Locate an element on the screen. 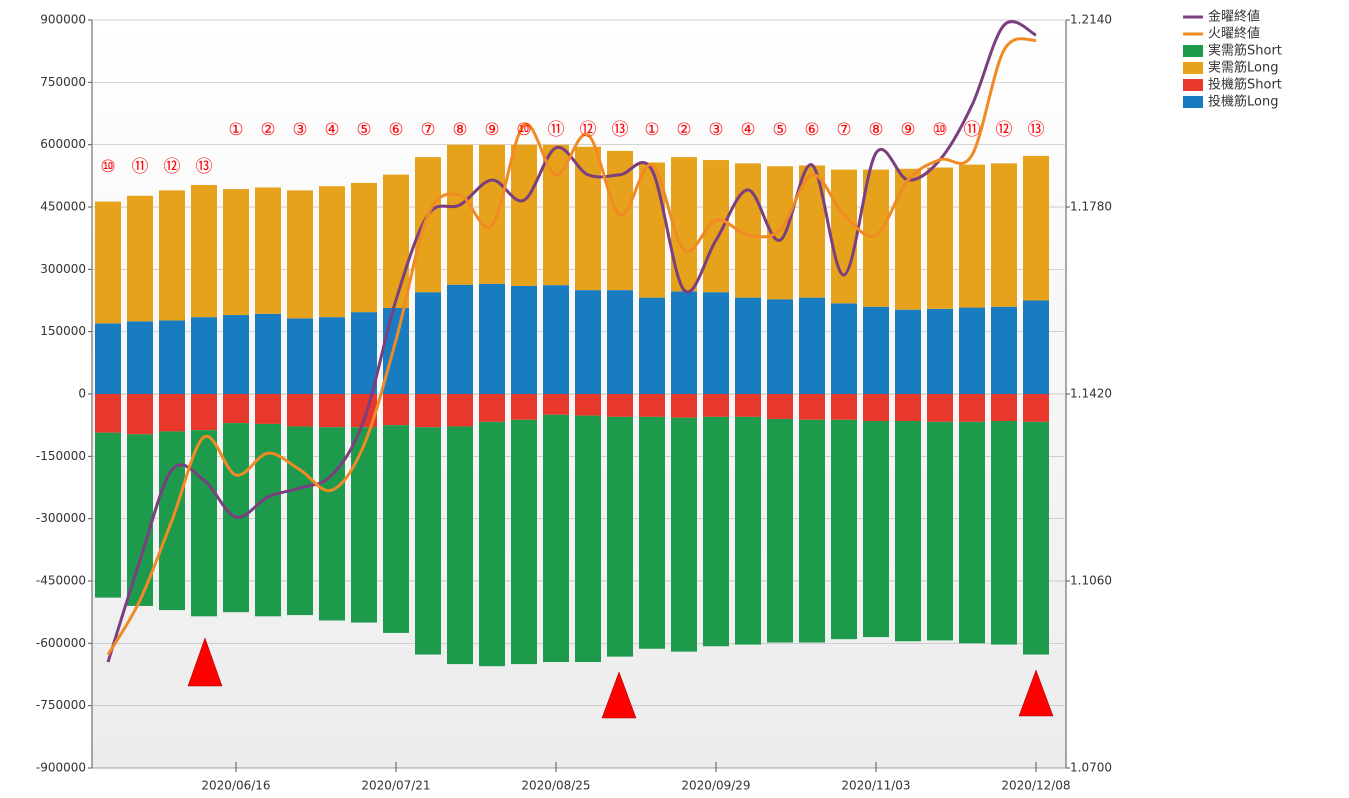 Image resolution: width=1349 pixels, height=798 pixels. x-tick-label: 2020/11/03 is located at coordinates (875, 786).